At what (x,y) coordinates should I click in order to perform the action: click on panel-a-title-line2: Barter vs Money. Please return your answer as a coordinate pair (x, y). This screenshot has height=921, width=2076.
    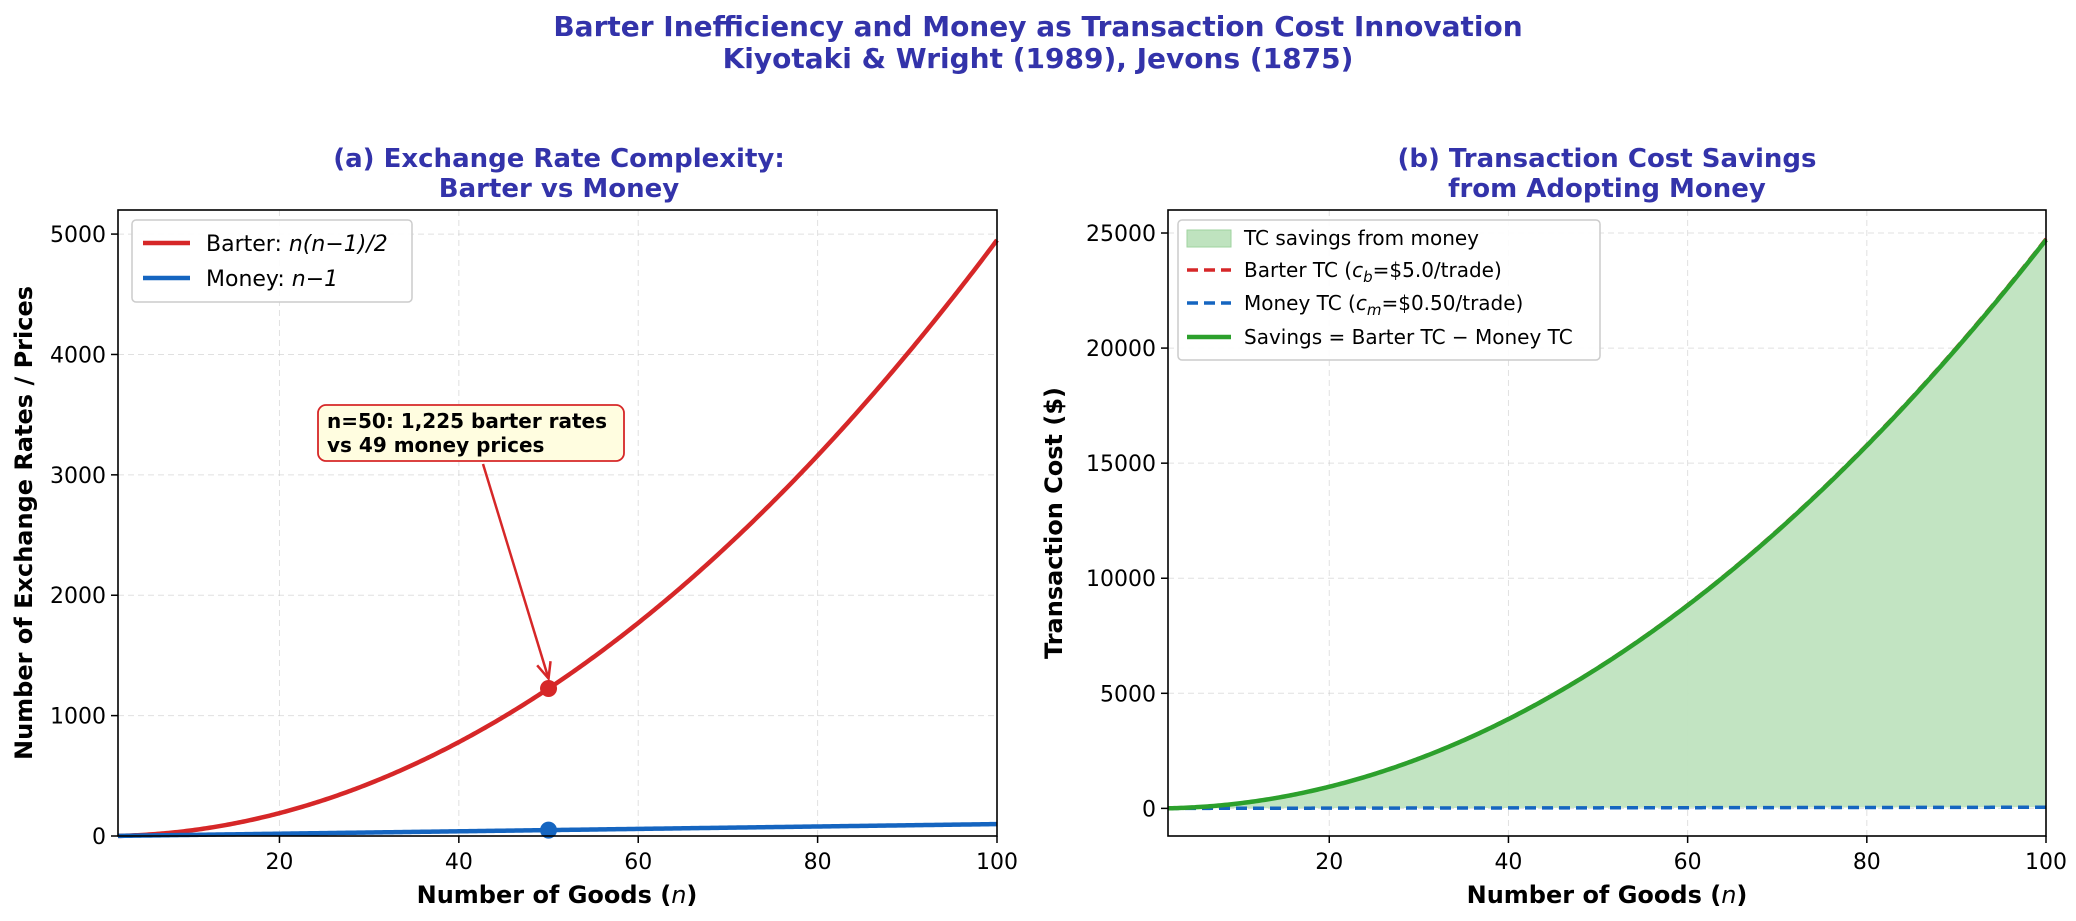
    Looking at the image, I should click on (559, 189).